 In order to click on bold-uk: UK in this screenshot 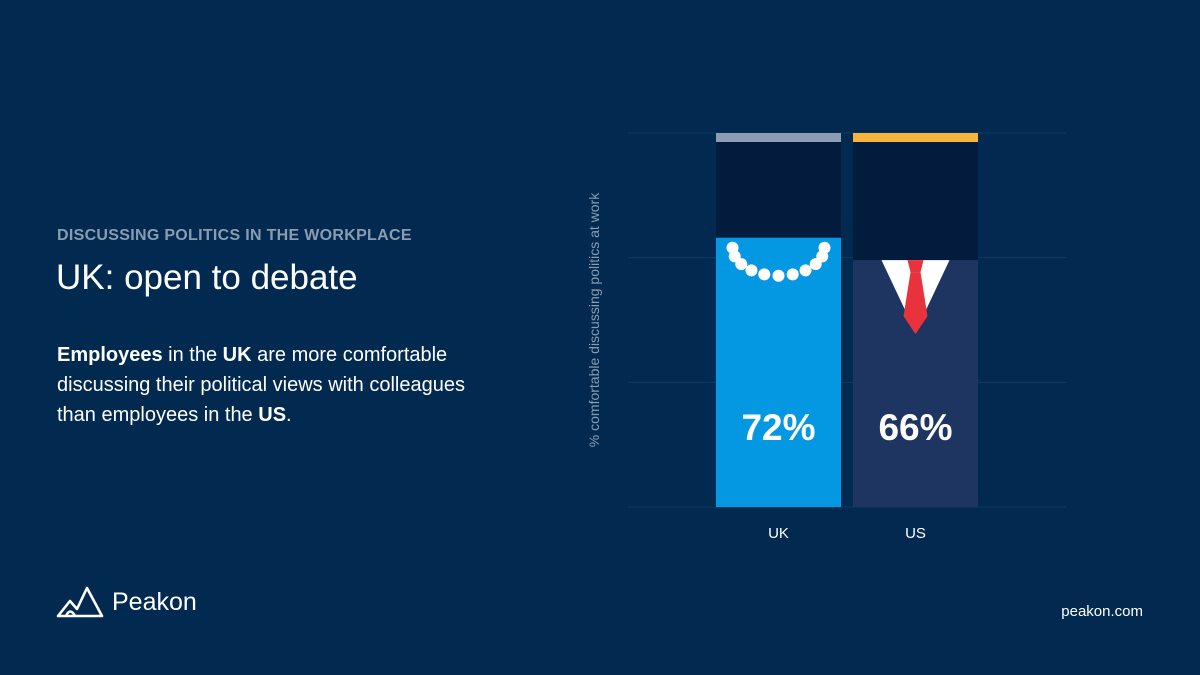, I will do `click(237, 355)`.